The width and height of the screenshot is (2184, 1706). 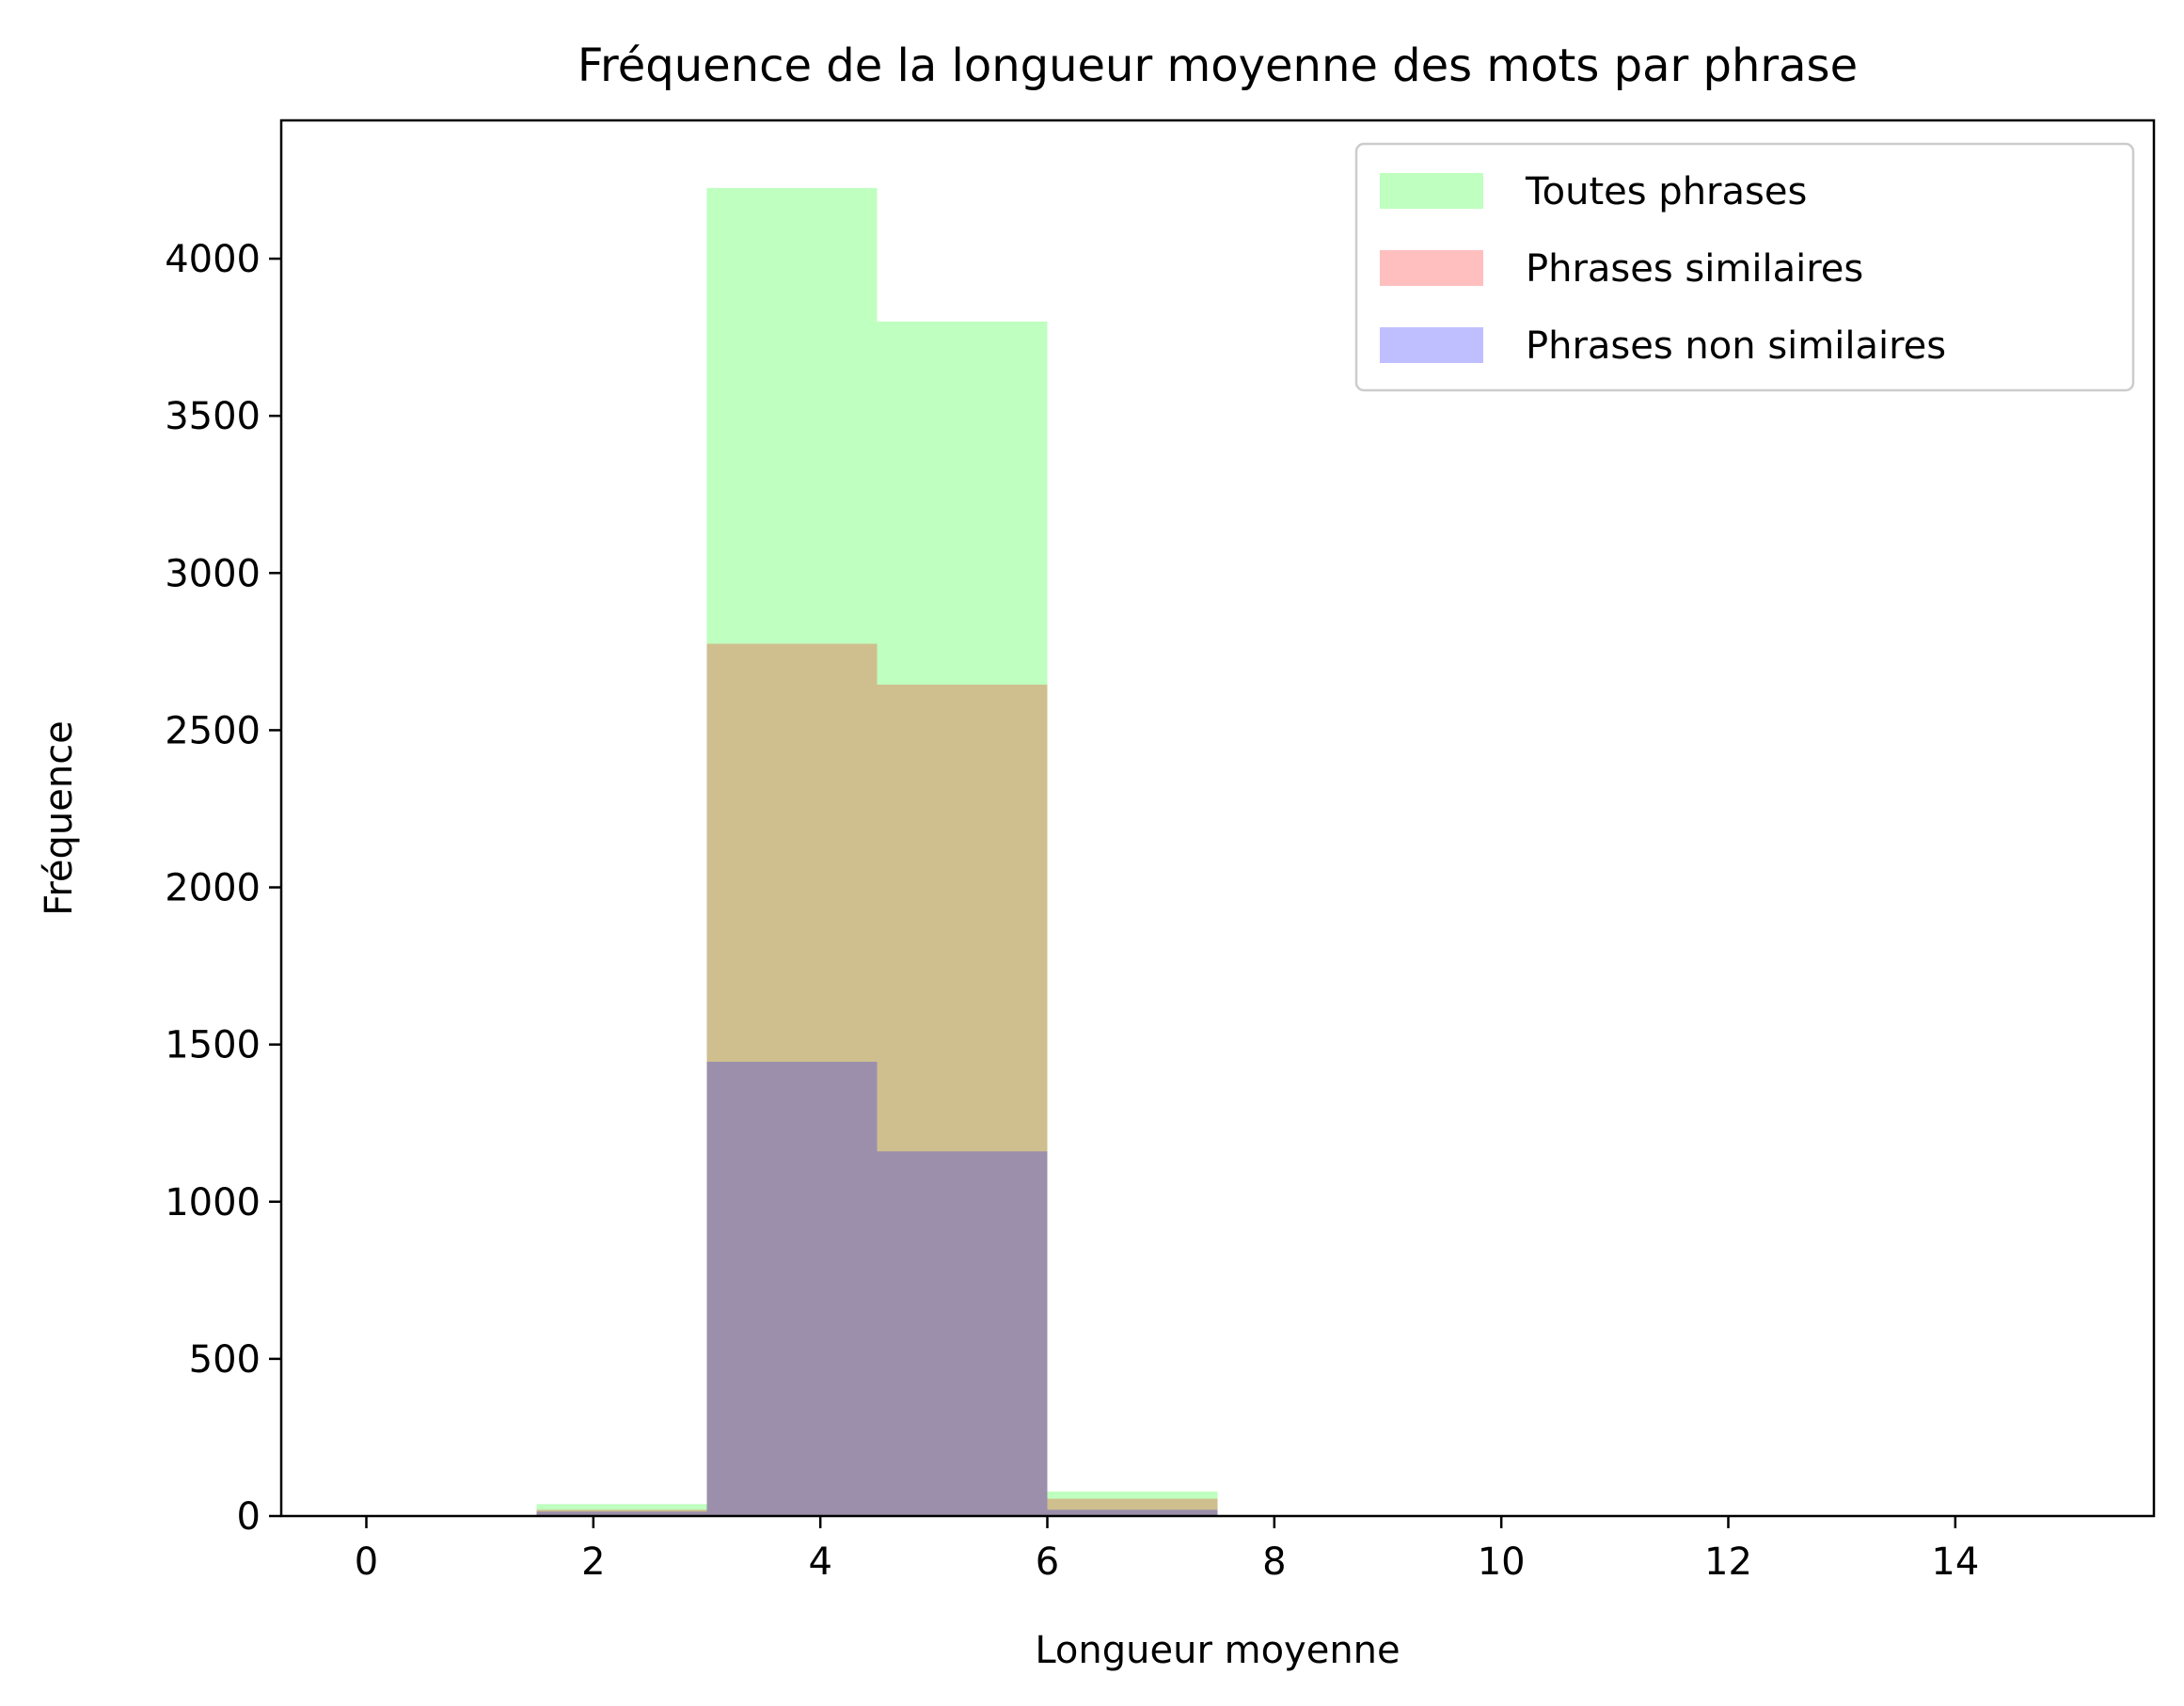 I want to click on y-tick-label: 2000, so click(x=213, y=888).